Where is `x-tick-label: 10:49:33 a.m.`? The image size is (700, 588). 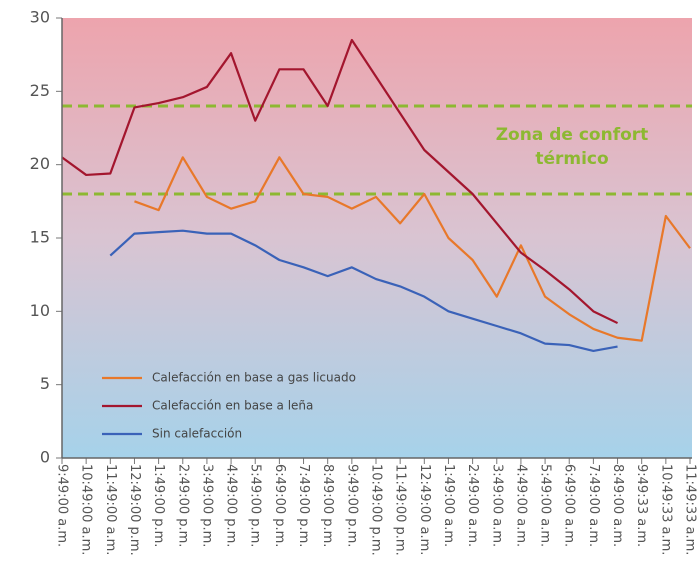 x-tick-label: 10:49:33 a.m. is located at coordinates (665, 509).